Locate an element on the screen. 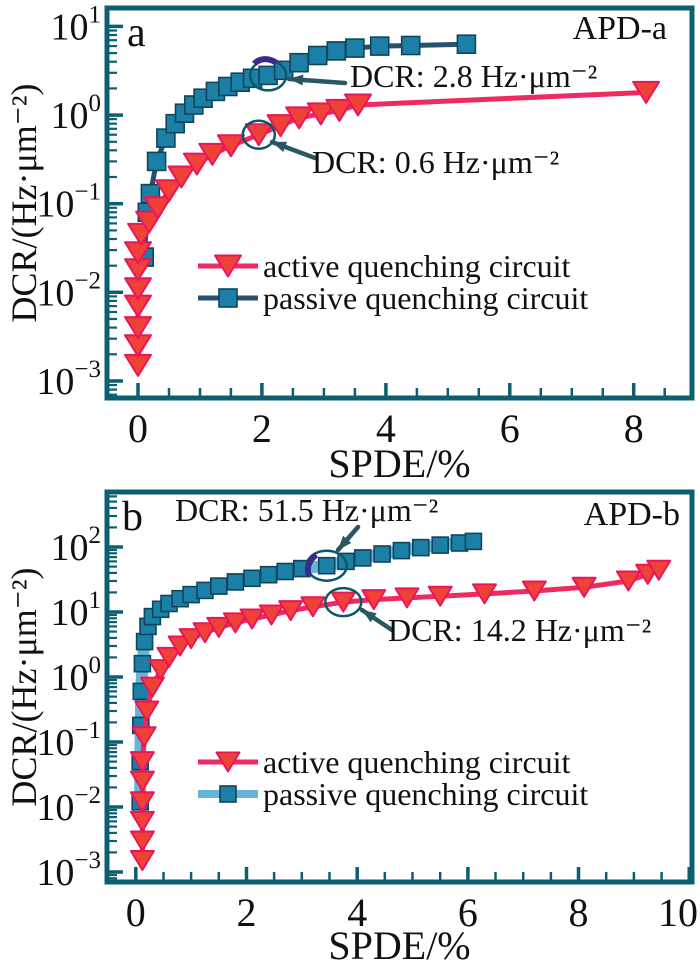 This screenshot has height=965, width=700. y-tick-label: 10¹ is located at coordinates (76, 24).